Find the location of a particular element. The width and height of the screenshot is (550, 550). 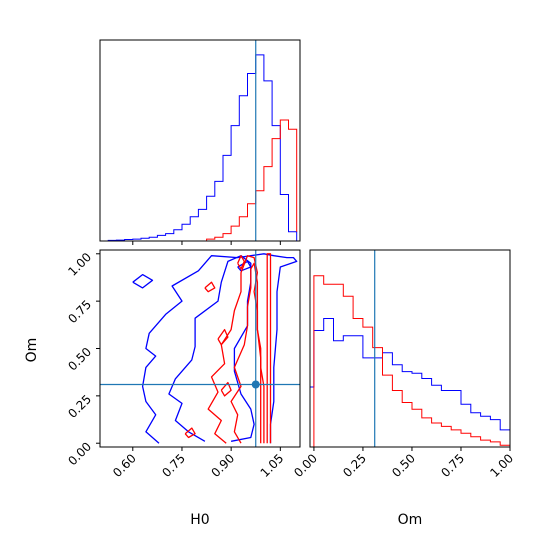

joint-xtick-label: 1.05 is located at coordinates (272, 465).